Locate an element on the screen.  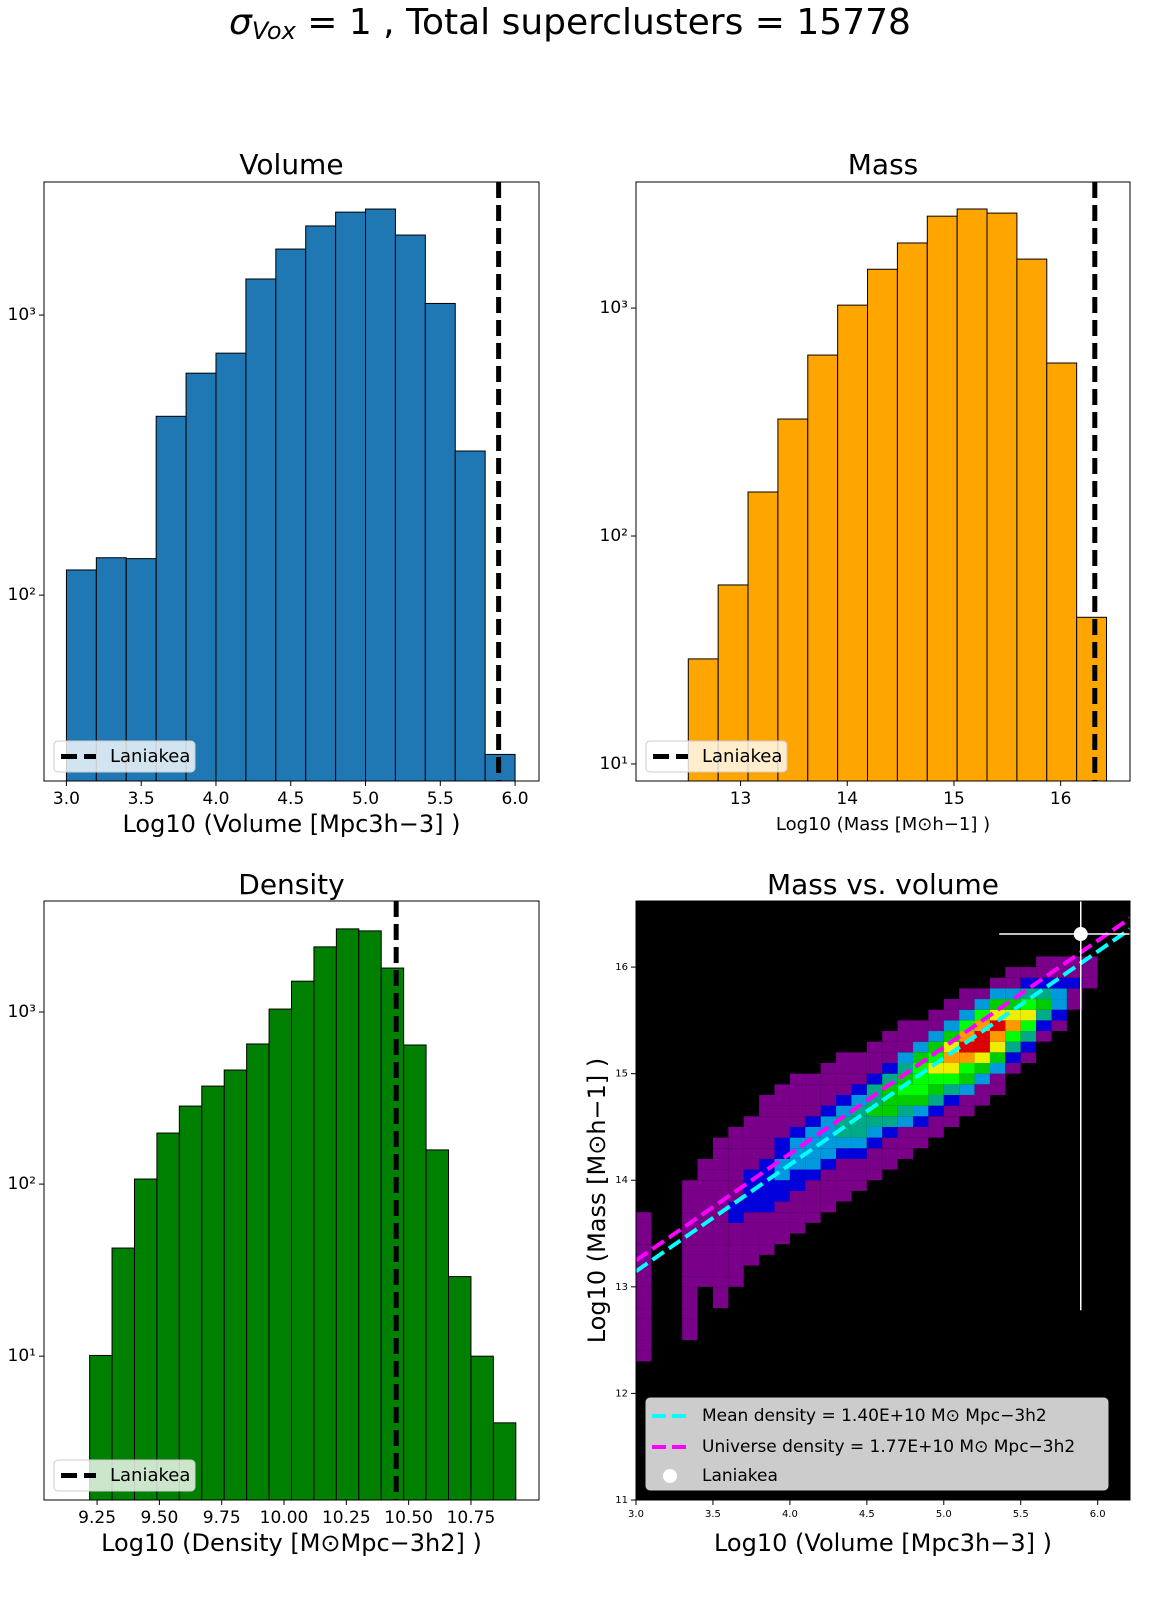
y-axis-label: Log10 (Mass [M⊙h−1] ) is located at coordinates (597, 1201).